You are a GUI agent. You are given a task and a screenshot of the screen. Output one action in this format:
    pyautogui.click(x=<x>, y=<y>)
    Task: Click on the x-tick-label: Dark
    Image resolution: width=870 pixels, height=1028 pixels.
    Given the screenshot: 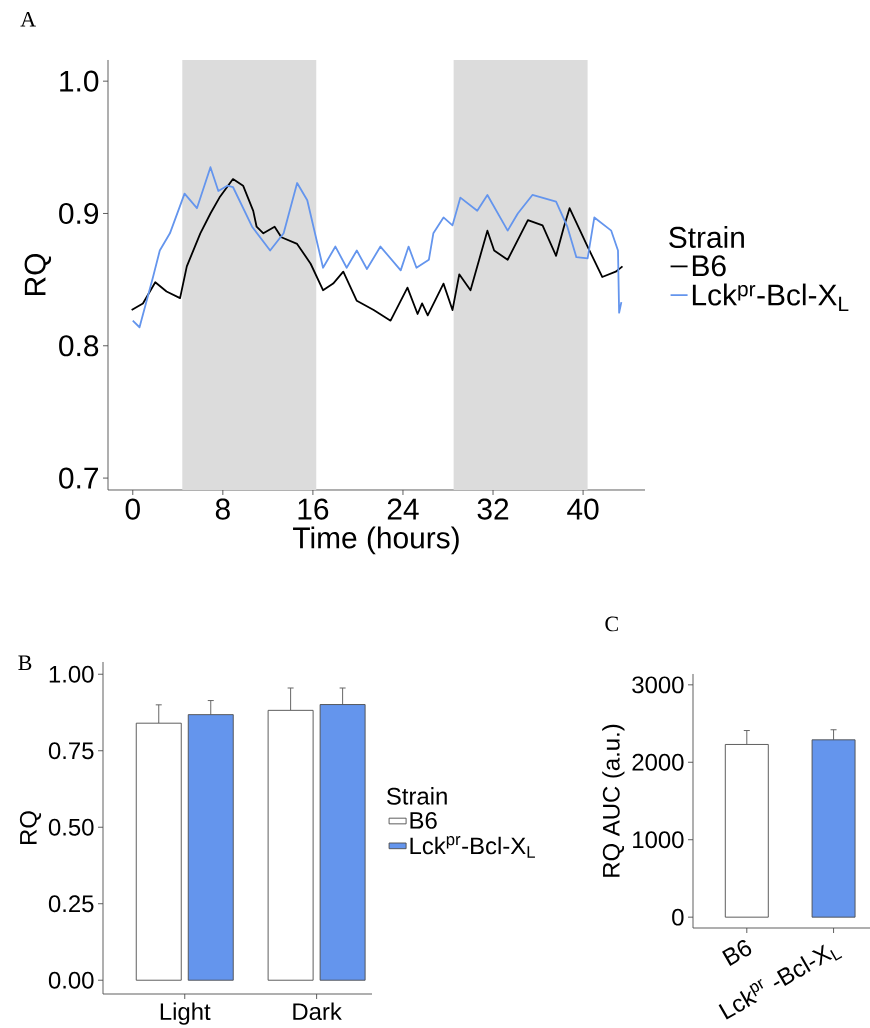 What is the action you would take?
    pyautogui.click(x=317, y=1011)
    